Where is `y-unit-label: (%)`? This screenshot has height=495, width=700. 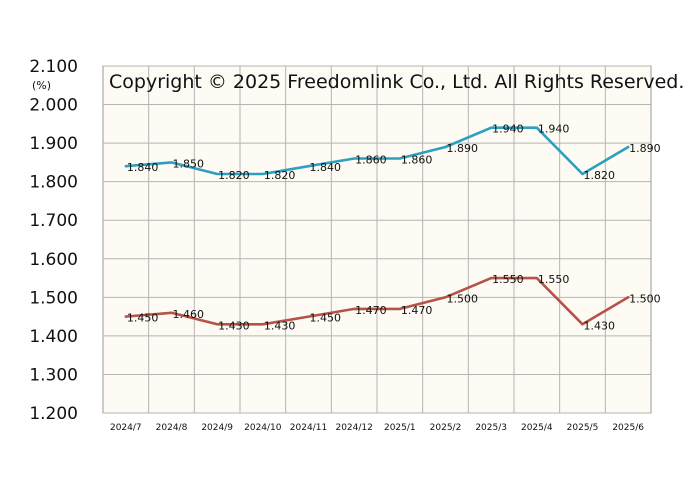 y-unit-label: (%) is located at coordinates (41, 85).